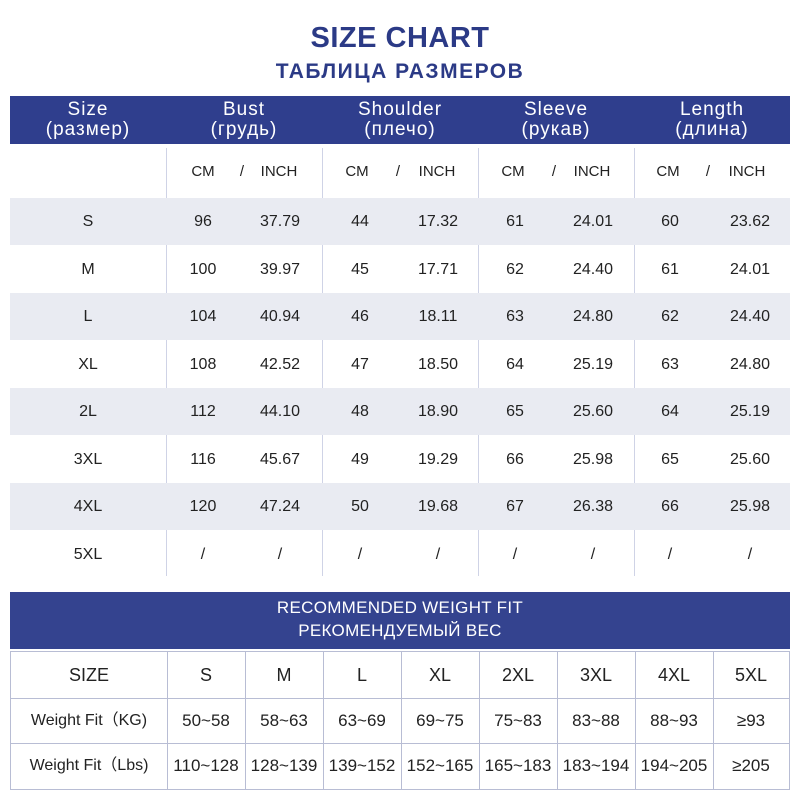 This screenshot has height=800, width=800. Describe the element at coordinates (88, 316) in the screenshot. I see `size-cell: L` at that location.